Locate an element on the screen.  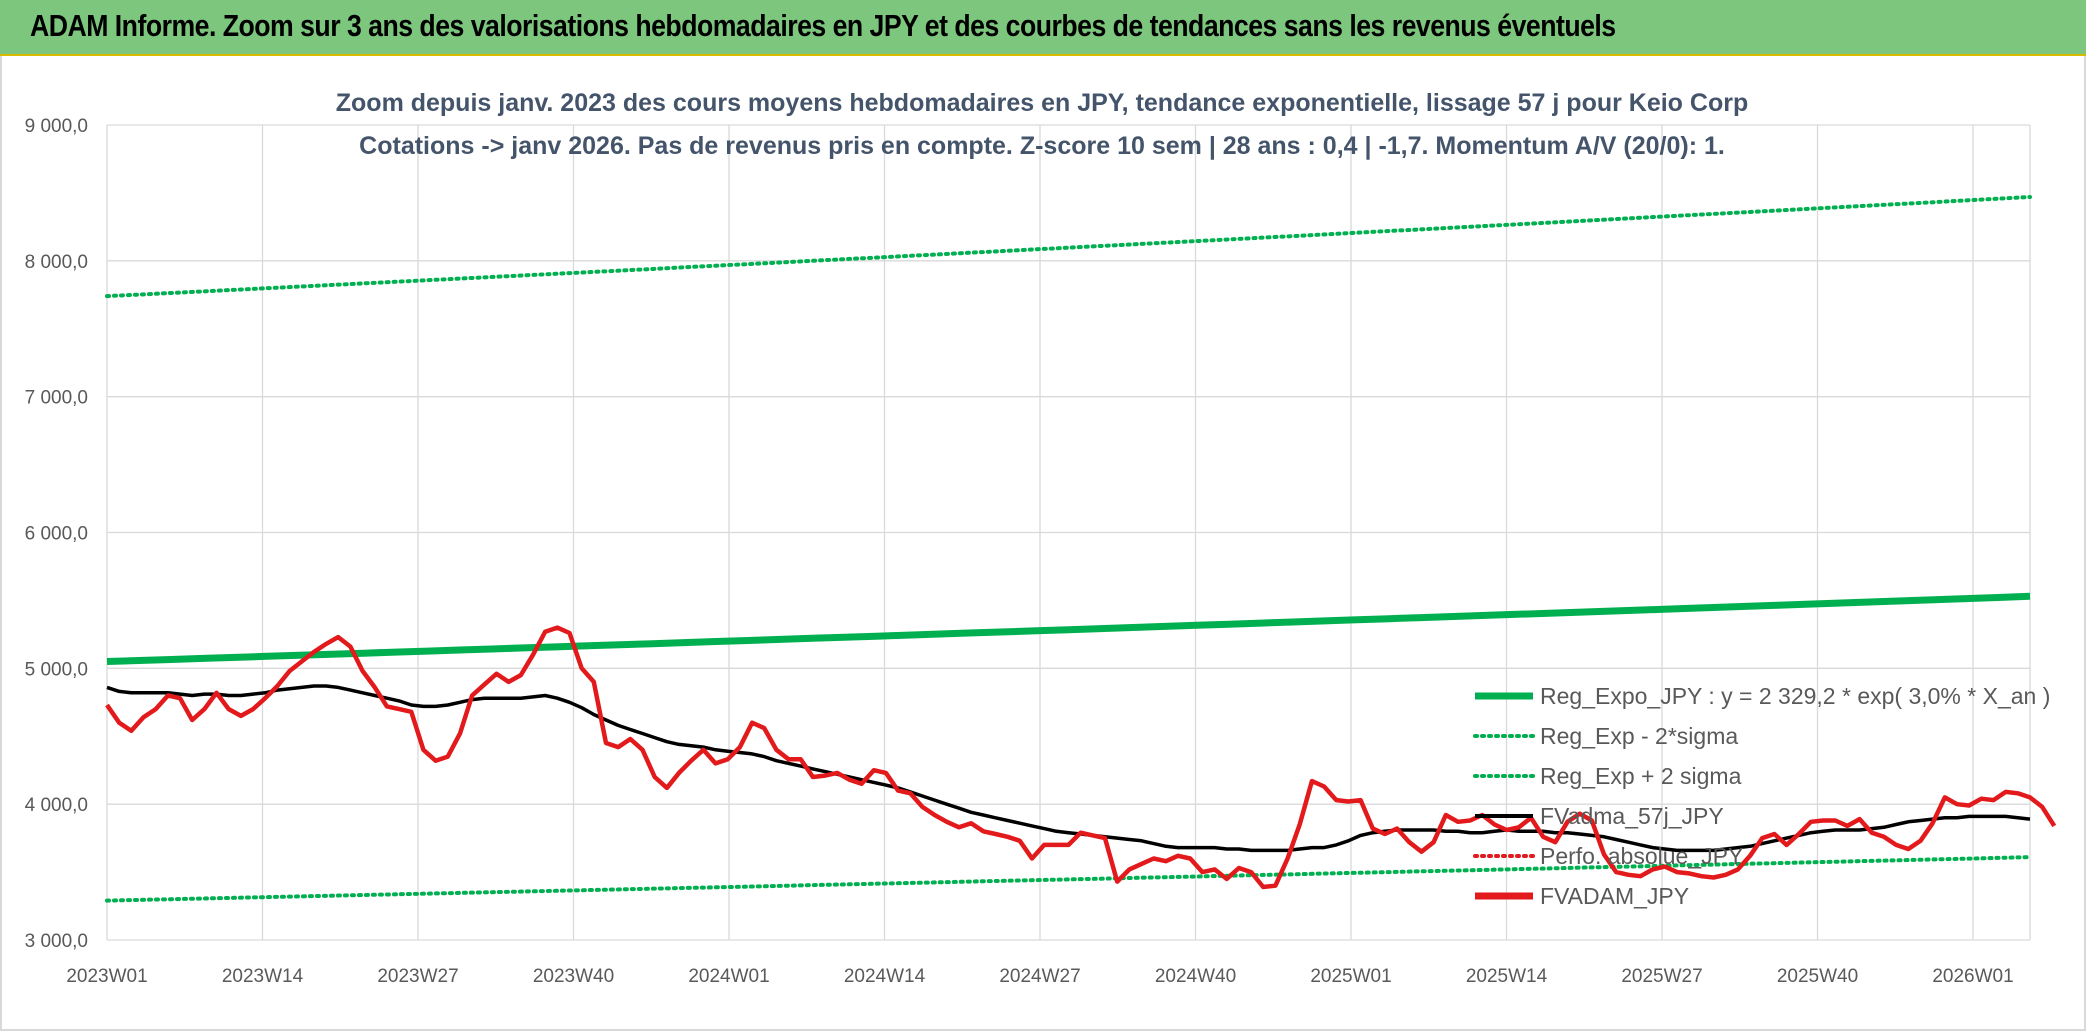
x-tick-label: 2023W27 is located at coordinates (417, 976).